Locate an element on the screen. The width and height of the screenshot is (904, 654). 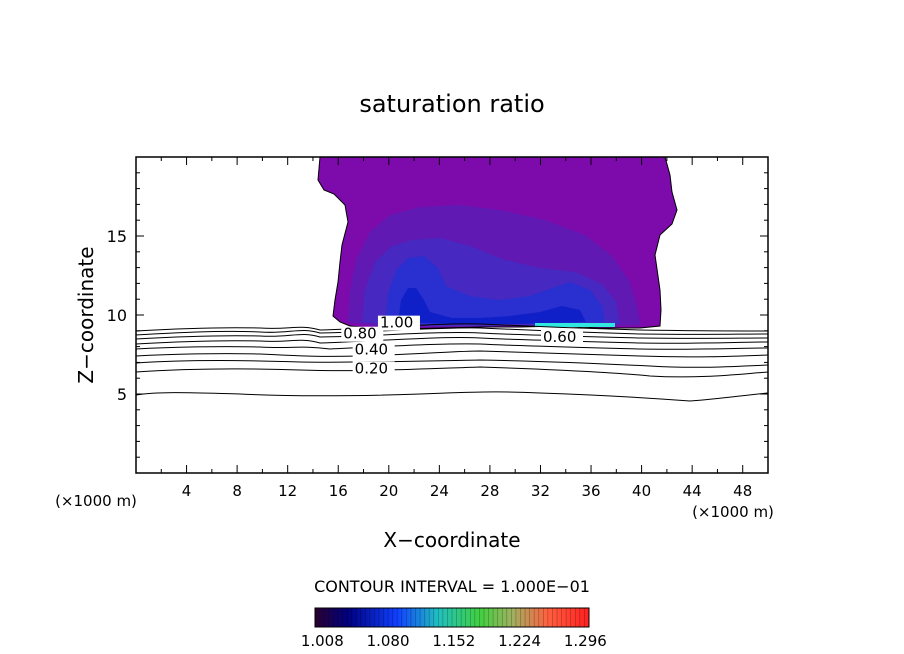
colorbar-tick-label: 1.296 is located at coordinates (585, 641).